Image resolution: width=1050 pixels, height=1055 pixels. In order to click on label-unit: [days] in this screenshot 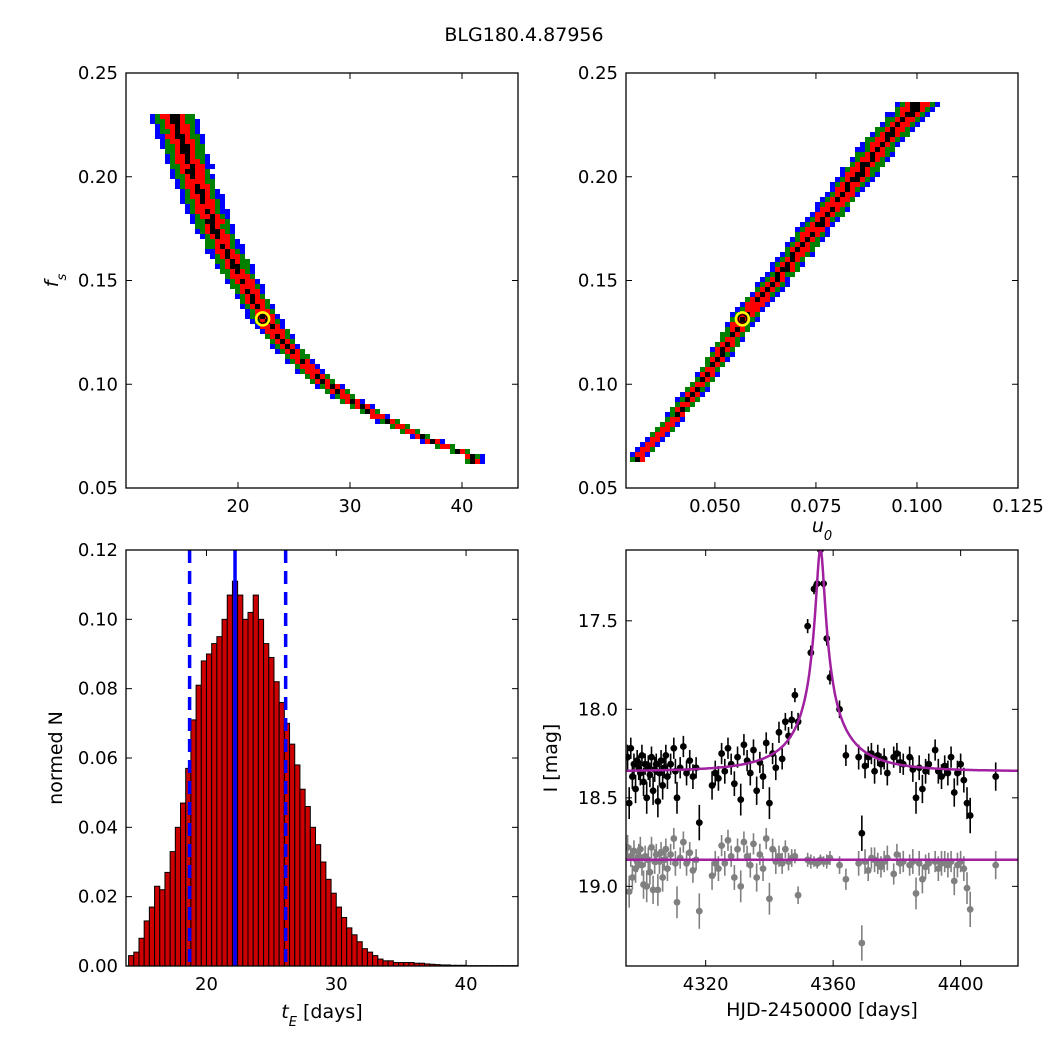, I will do `click(330, 1012)`.